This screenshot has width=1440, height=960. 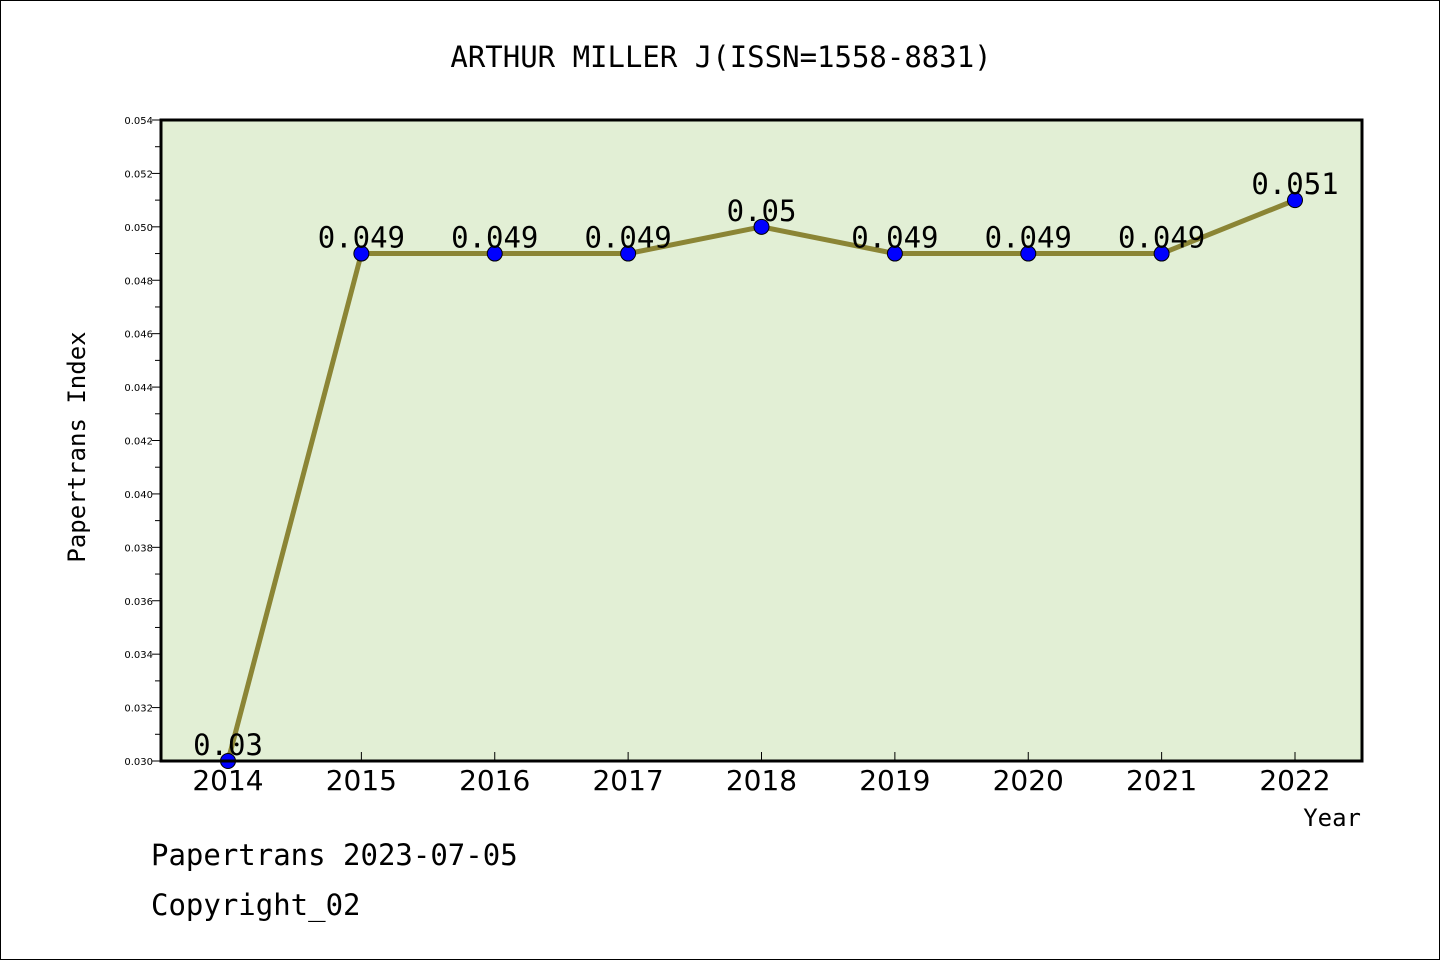 What do you see at coordinates (334, 855) in the screenshot?
I see `footer-date: Papertrans 2023-07-05` at bounding box center [334, 855].